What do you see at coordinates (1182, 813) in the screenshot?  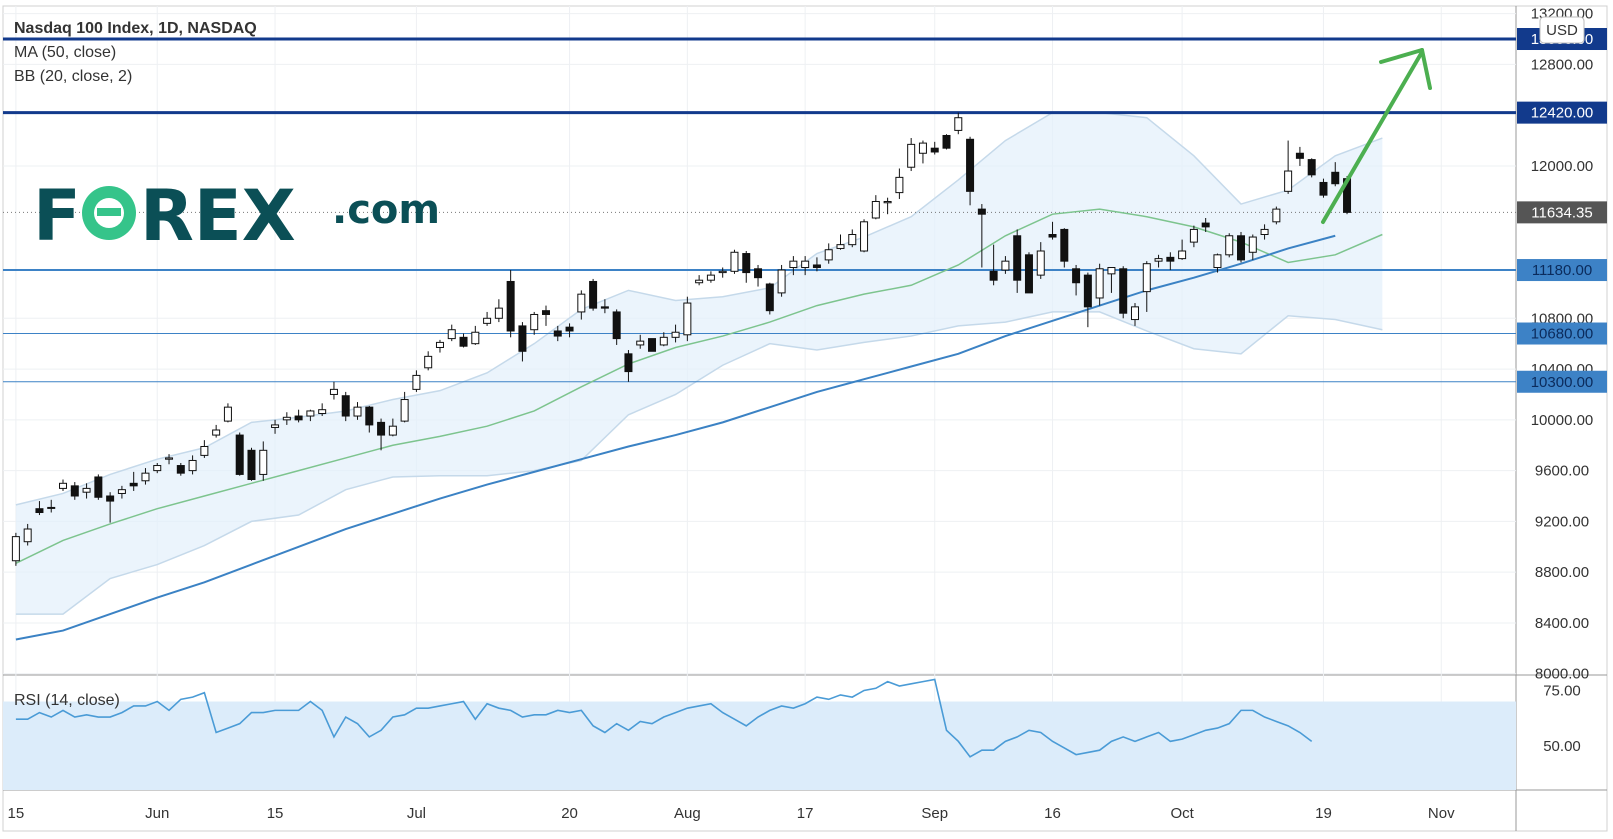 I see `time-tick-label: Oct` at bounding box center [1182, 813].